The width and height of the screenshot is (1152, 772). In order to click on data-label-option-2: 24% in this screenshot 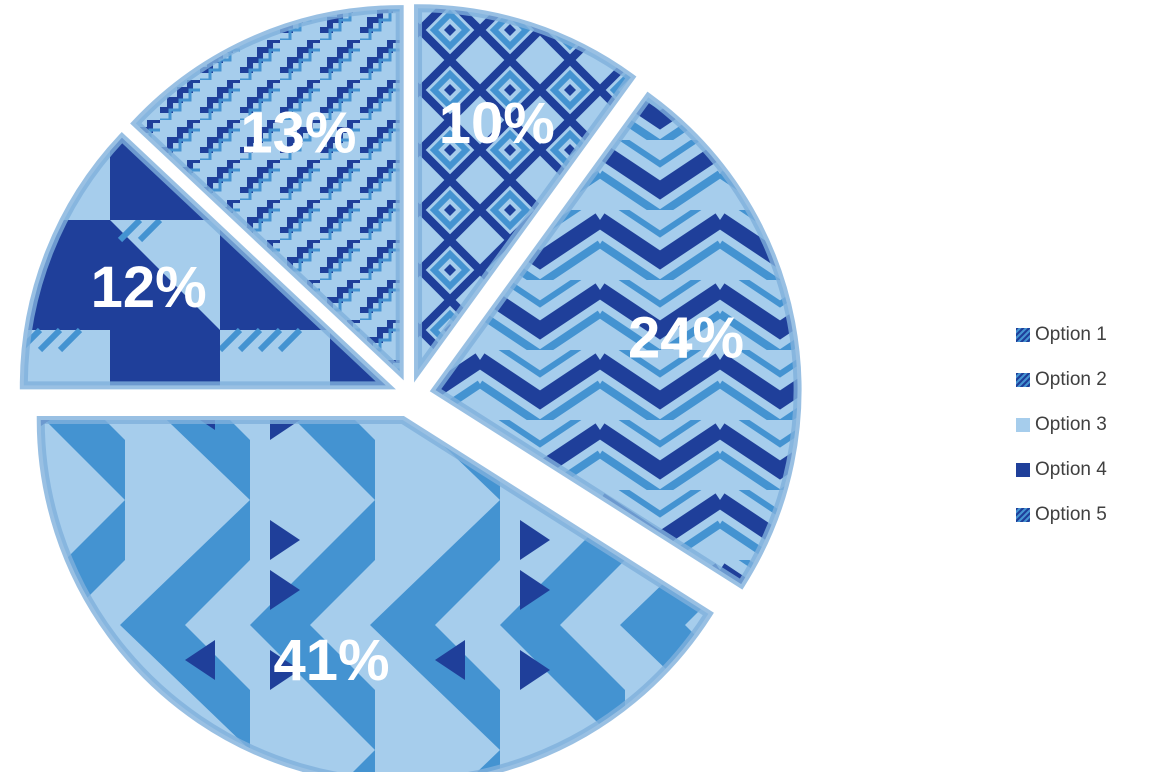, I will do `click(686, 338)`.